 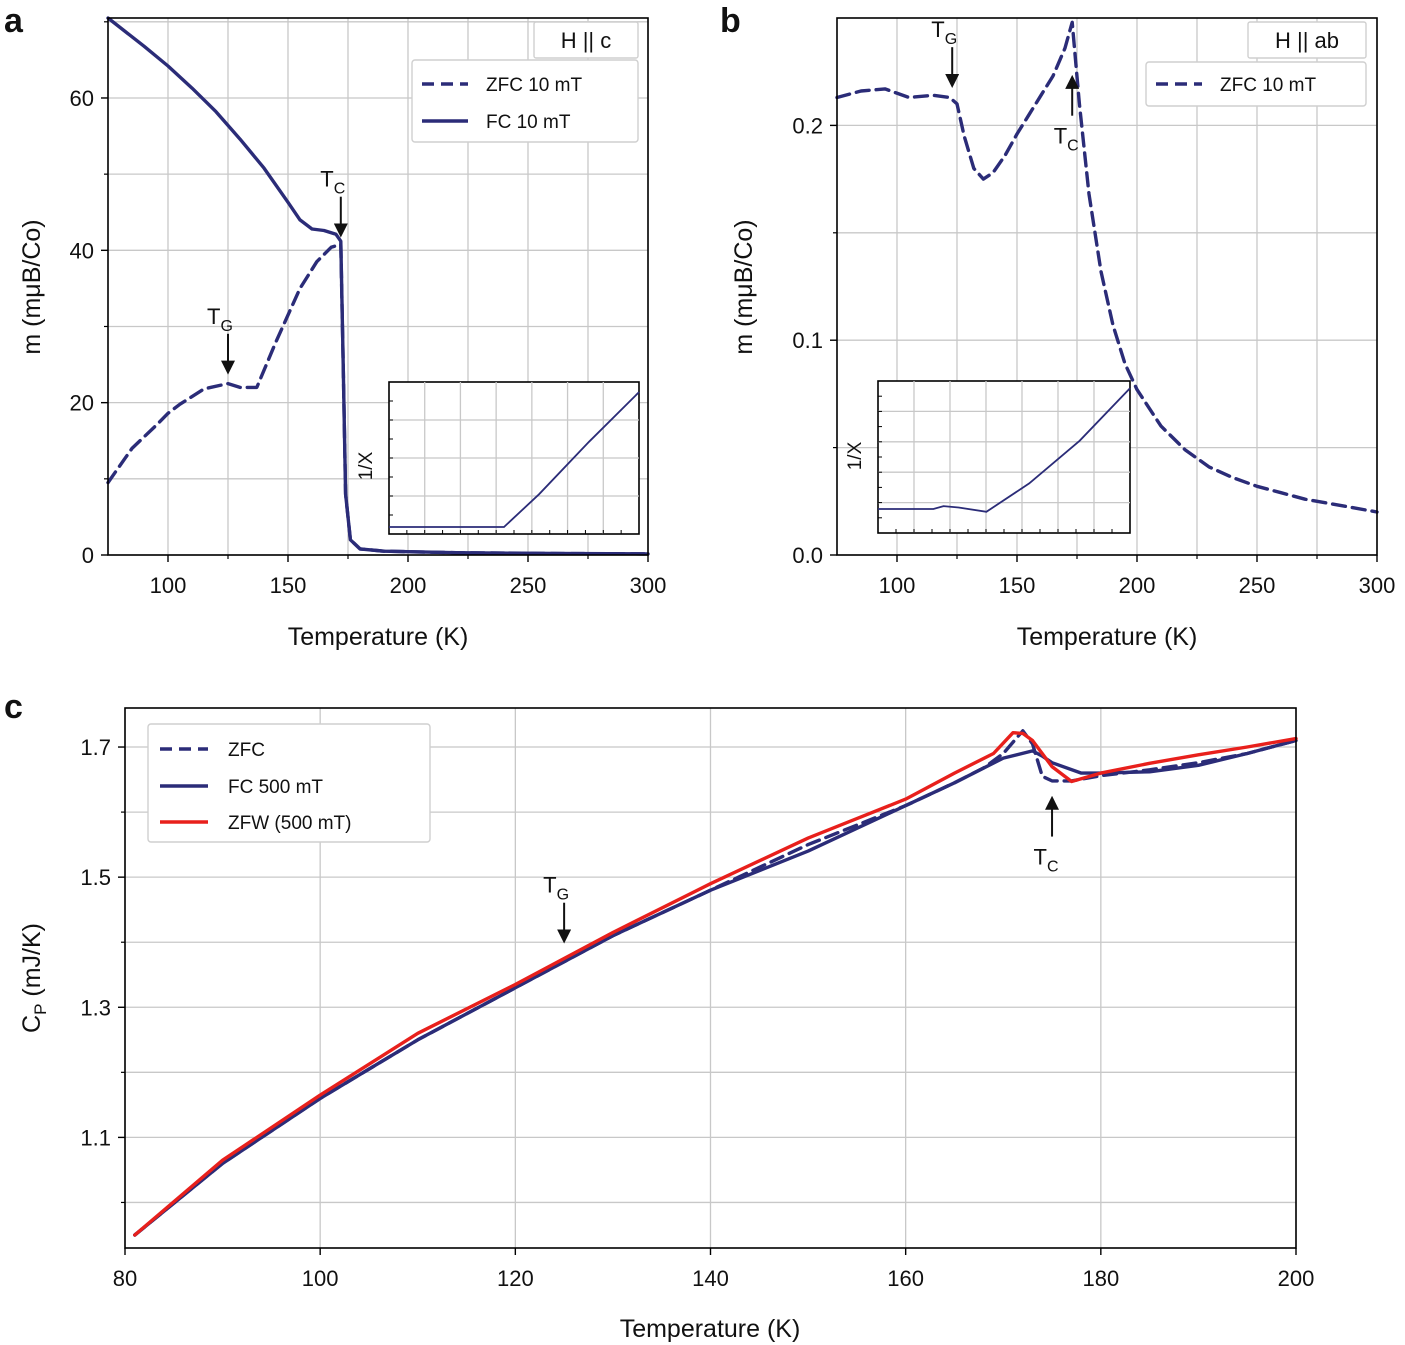 I want to click on panel-b-inset-grid, so click(x=1004, y=457).